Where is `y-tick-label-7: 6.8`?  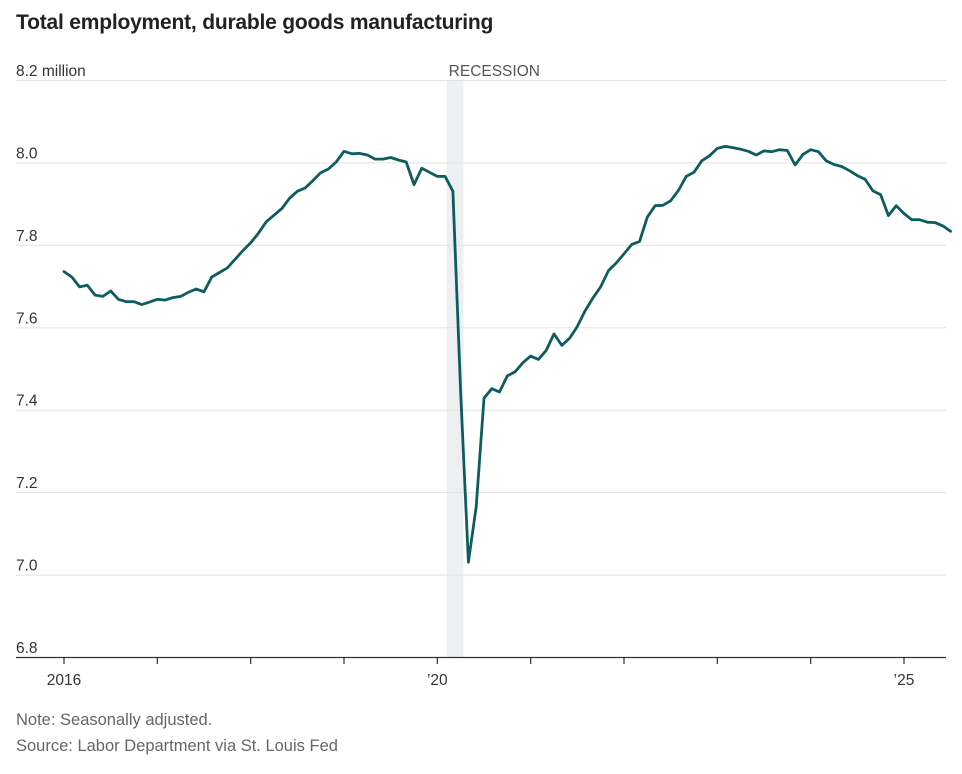 y-tick-label-7: 6.8 is located at coordinates (27, 648).